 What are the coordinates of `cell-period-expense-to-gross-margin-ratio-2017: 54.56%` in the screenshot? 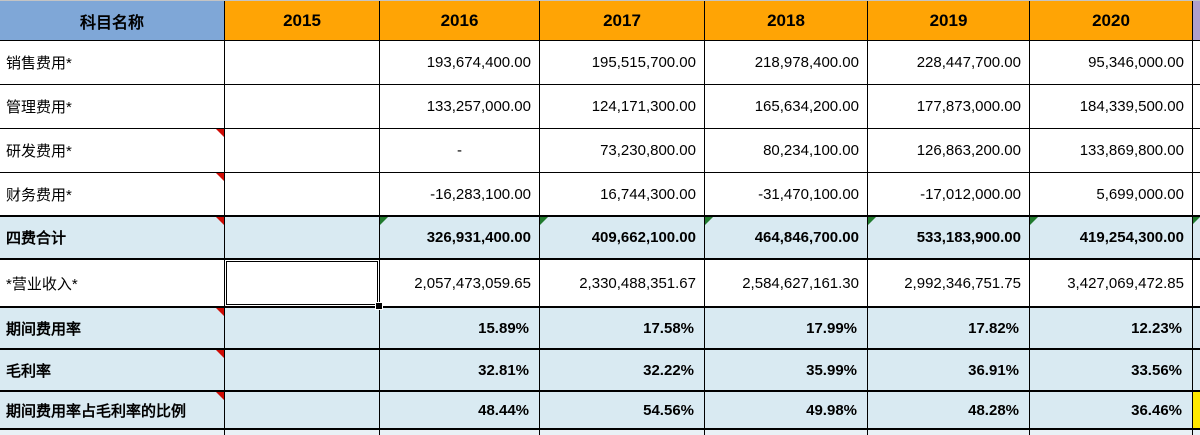 It's located at (622, 410).